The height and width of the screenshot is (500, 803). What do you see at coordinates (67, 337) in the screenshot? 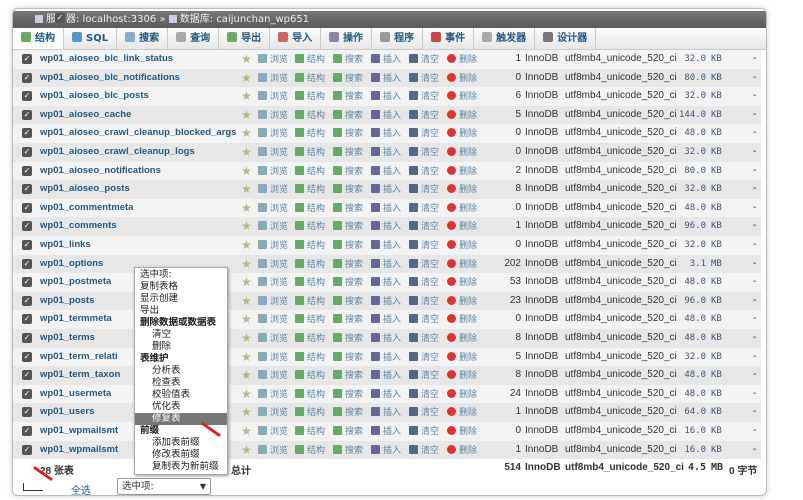
I see `table-name-link: wp01_terms` at bounding box center [67, 337].